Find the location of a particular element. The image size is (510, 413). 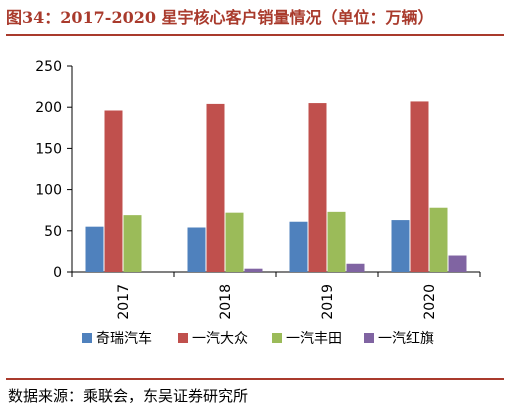

x-tick-label: 2018 is located at coordinates (226, 302).